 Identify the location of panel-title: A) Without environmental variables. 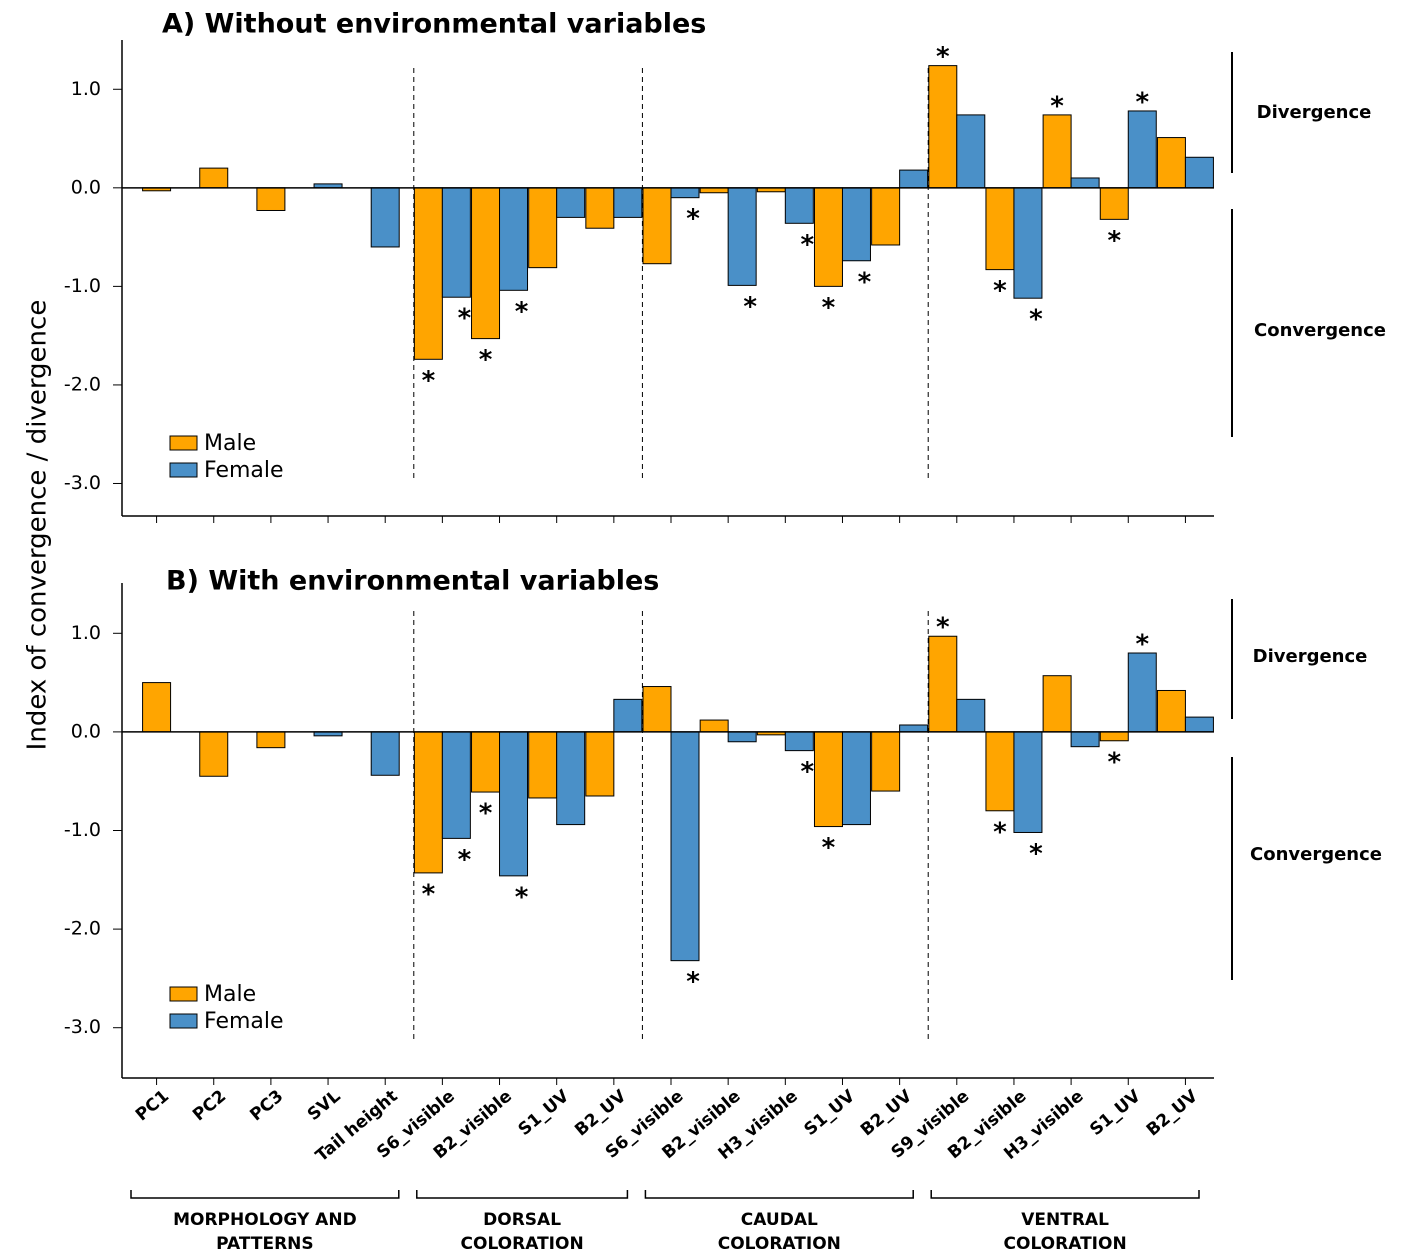
(434, 24).